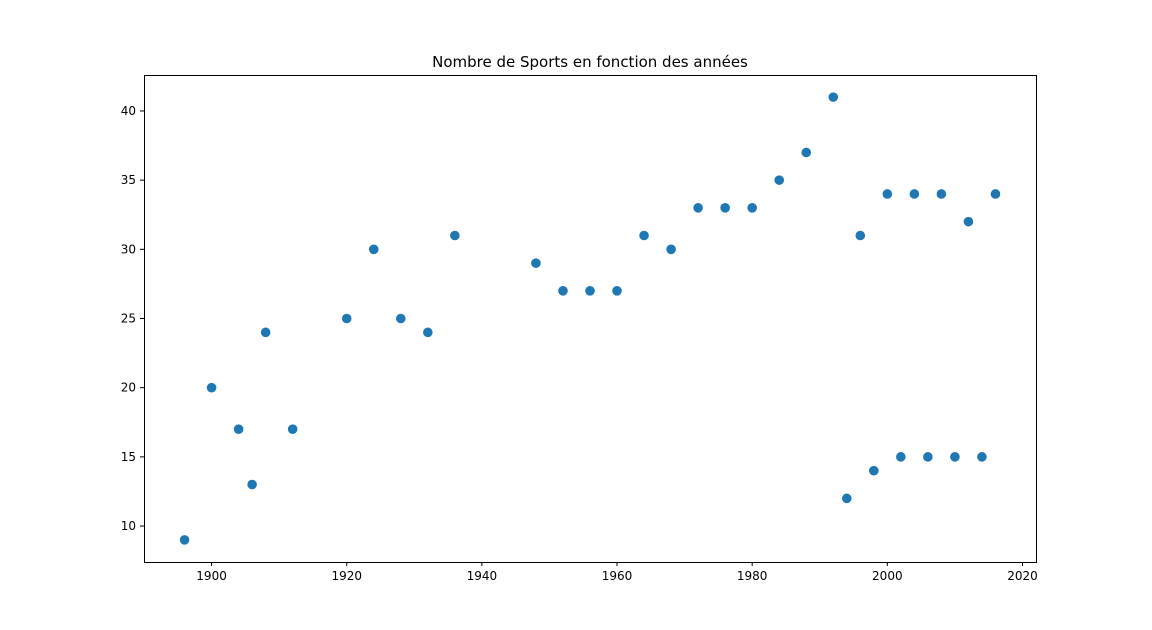 The image size is (1152, 630). What do you see at coordinates (211, 576) in the screenshot?
I see `x-tick-label: 1900` at bounding box center [211, 576].